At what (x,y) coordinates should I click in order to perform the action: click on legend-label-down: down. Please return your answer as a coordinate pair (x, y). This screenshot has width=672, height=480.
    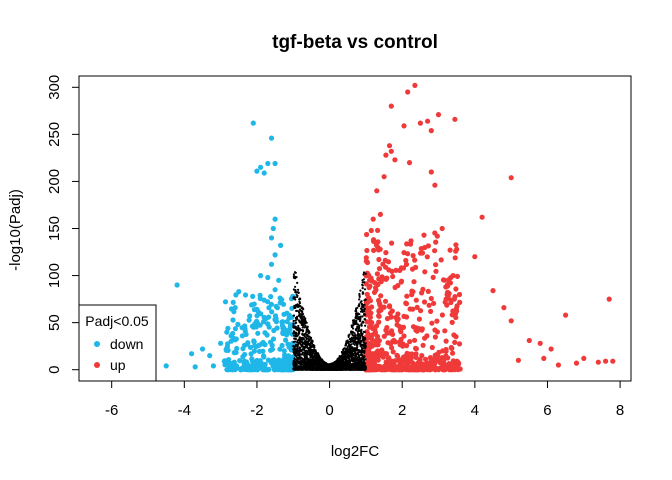
    Looking at the image, I should click on (126, 344).